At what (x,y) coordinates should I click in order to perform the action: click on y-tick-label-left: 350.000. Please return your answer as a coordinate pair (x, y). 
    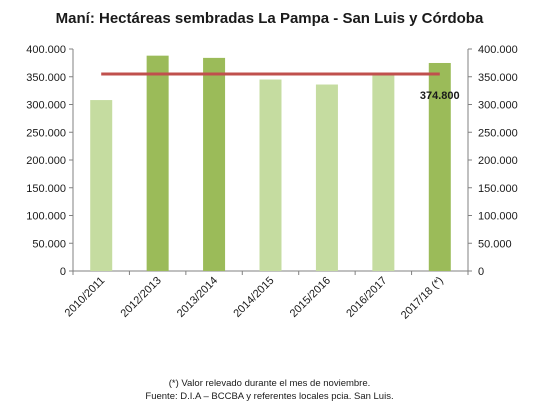
    Looking at the image, I should click on (46, 78).